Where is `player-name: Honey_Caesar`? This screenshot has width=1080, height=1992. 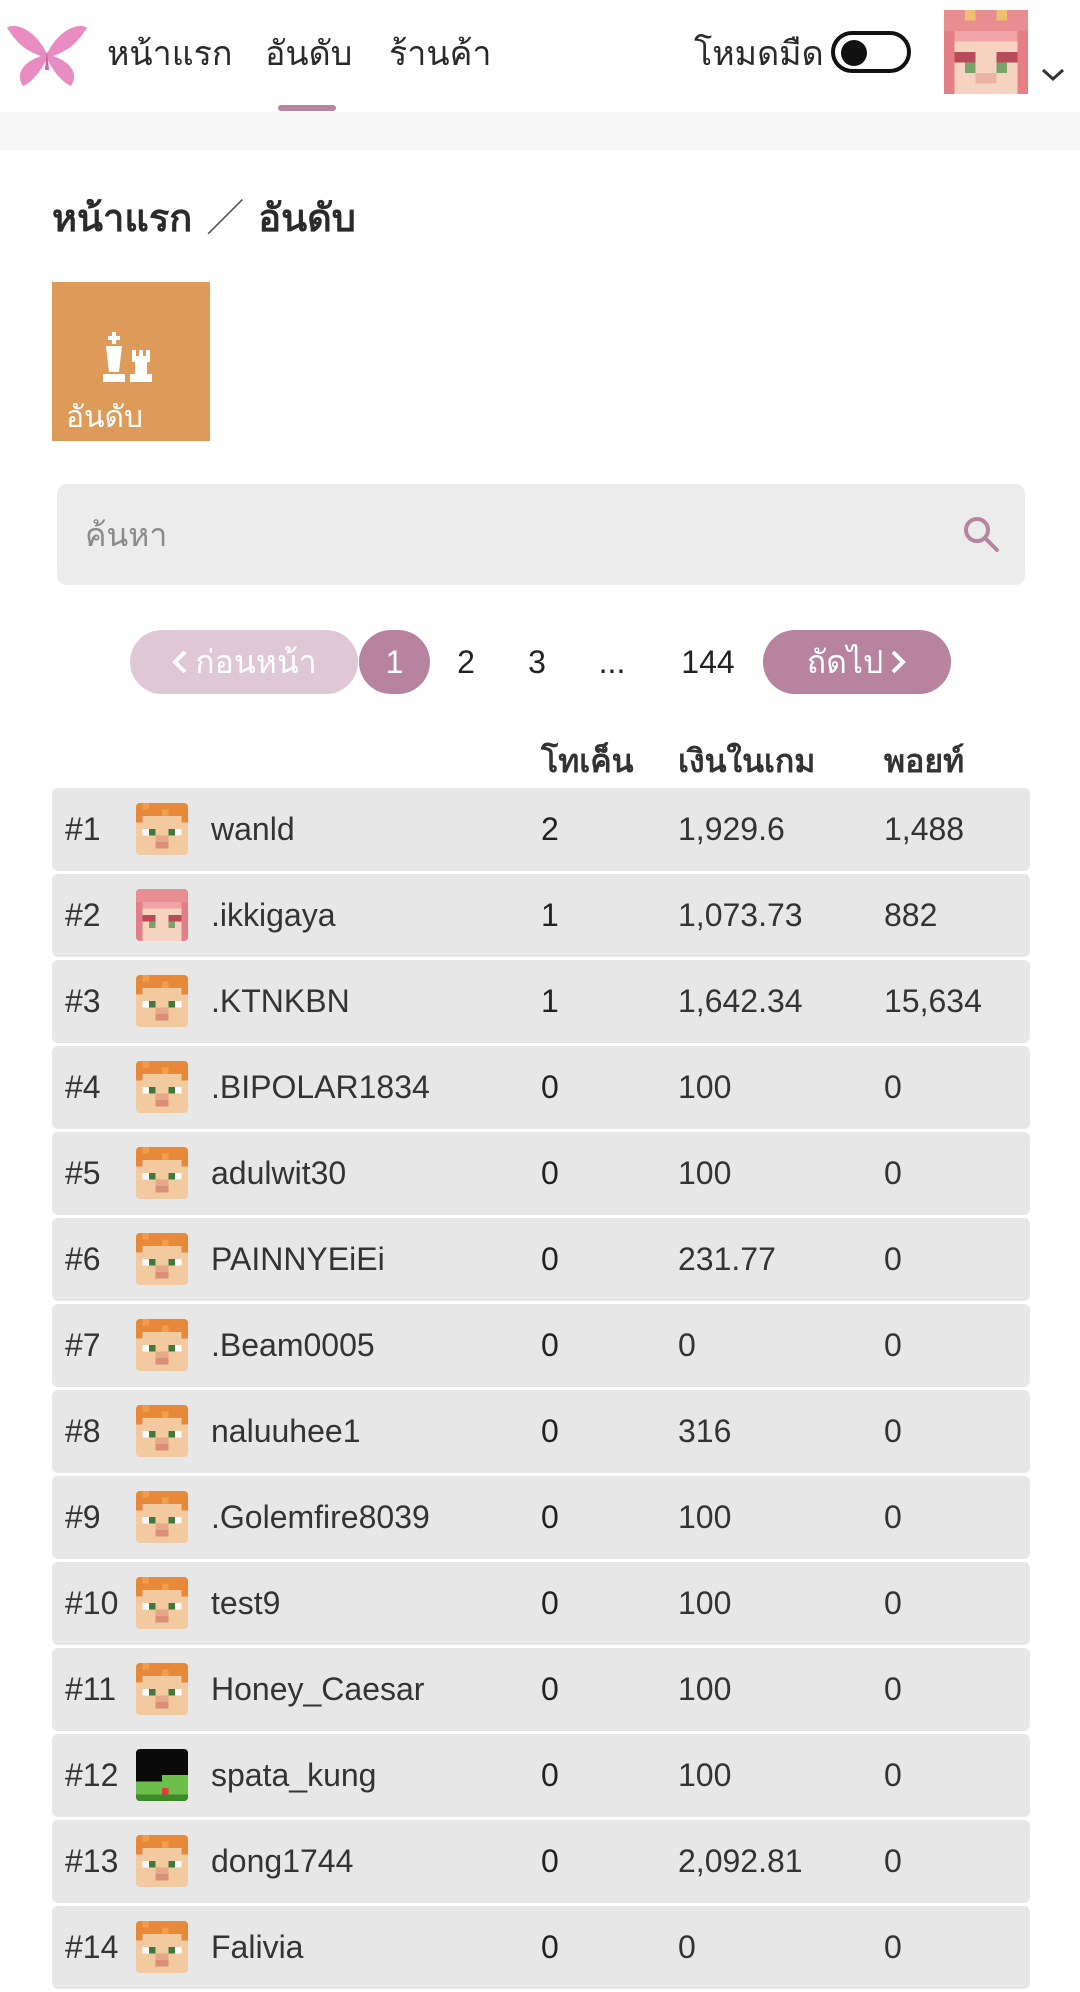
player-name: Honey_Caesar is located at coordinates (318, 1689).